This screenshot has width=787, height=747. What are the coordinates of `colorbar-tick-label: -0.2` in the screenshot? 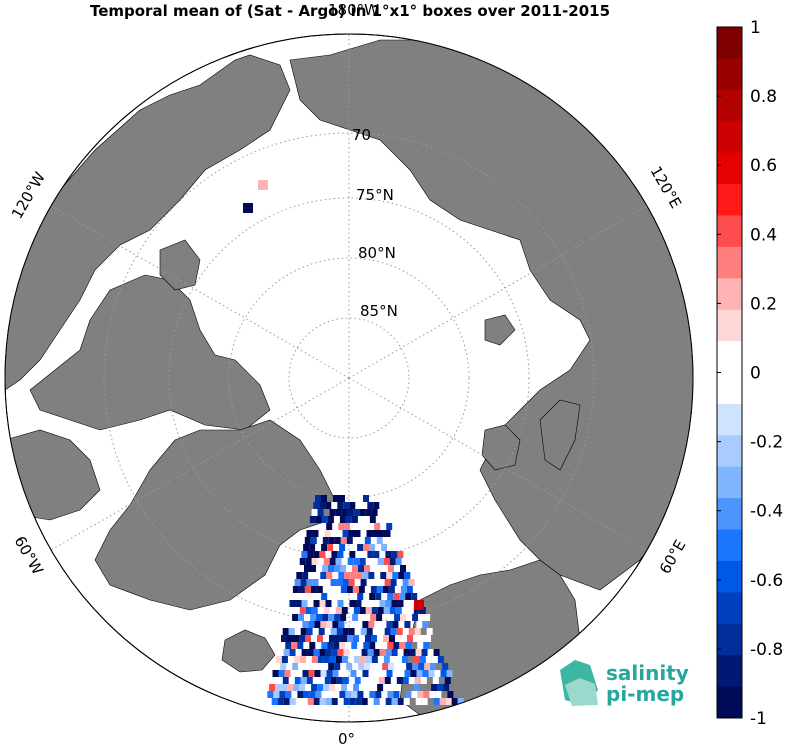 It's located at (766, 443).